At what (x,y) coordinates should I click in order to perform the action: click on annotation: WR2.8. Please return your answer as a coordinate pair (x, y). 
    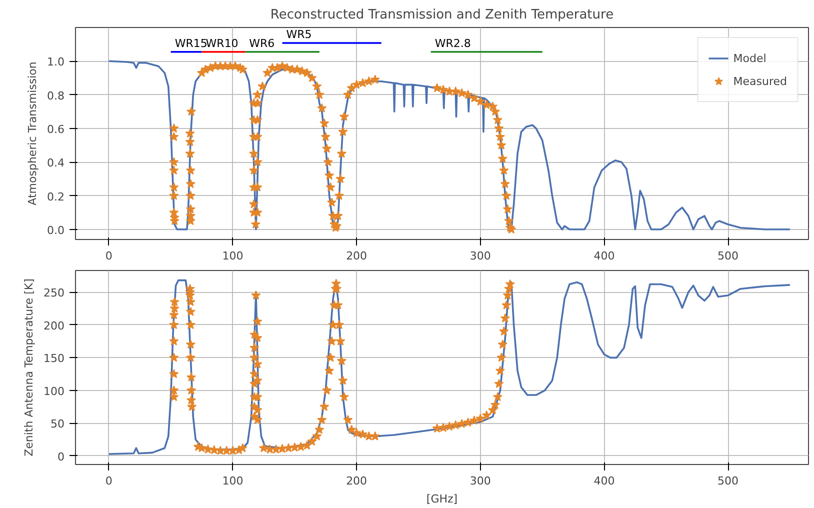
    Looking at the image, I should click on (452, 43).